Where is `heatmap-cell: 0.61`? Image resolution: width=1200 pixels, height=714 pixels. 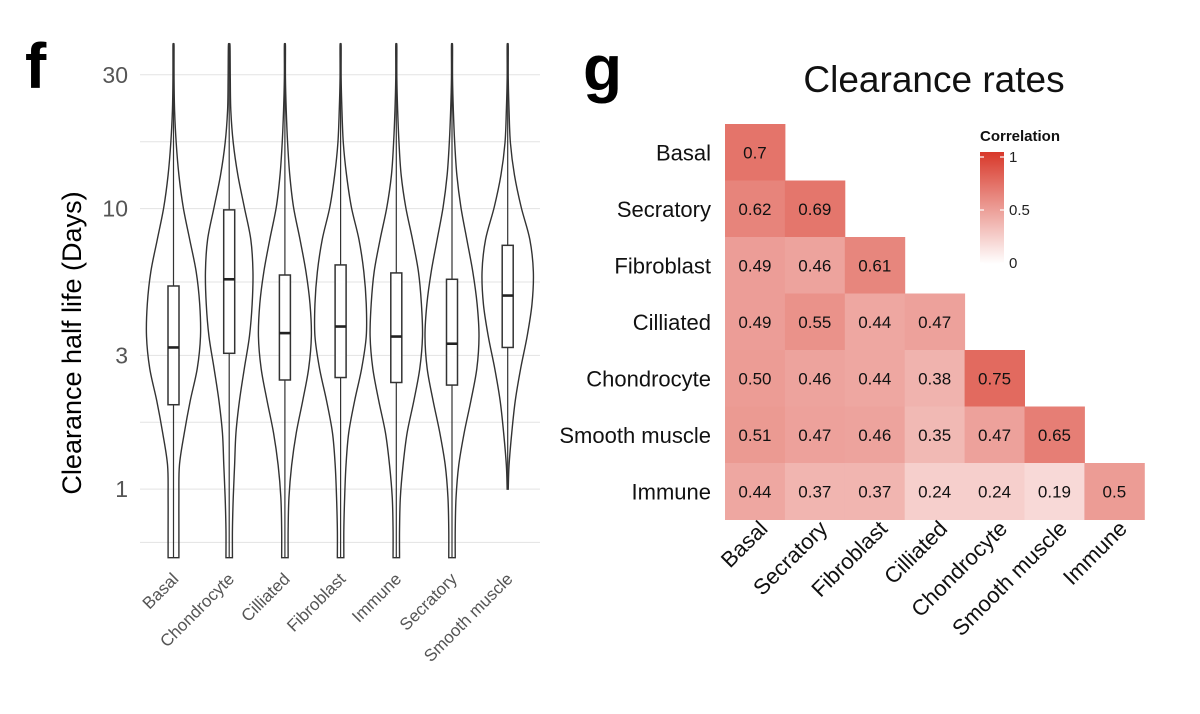 heatmap-cell: 0.61 is located at coordinates (875, 265).